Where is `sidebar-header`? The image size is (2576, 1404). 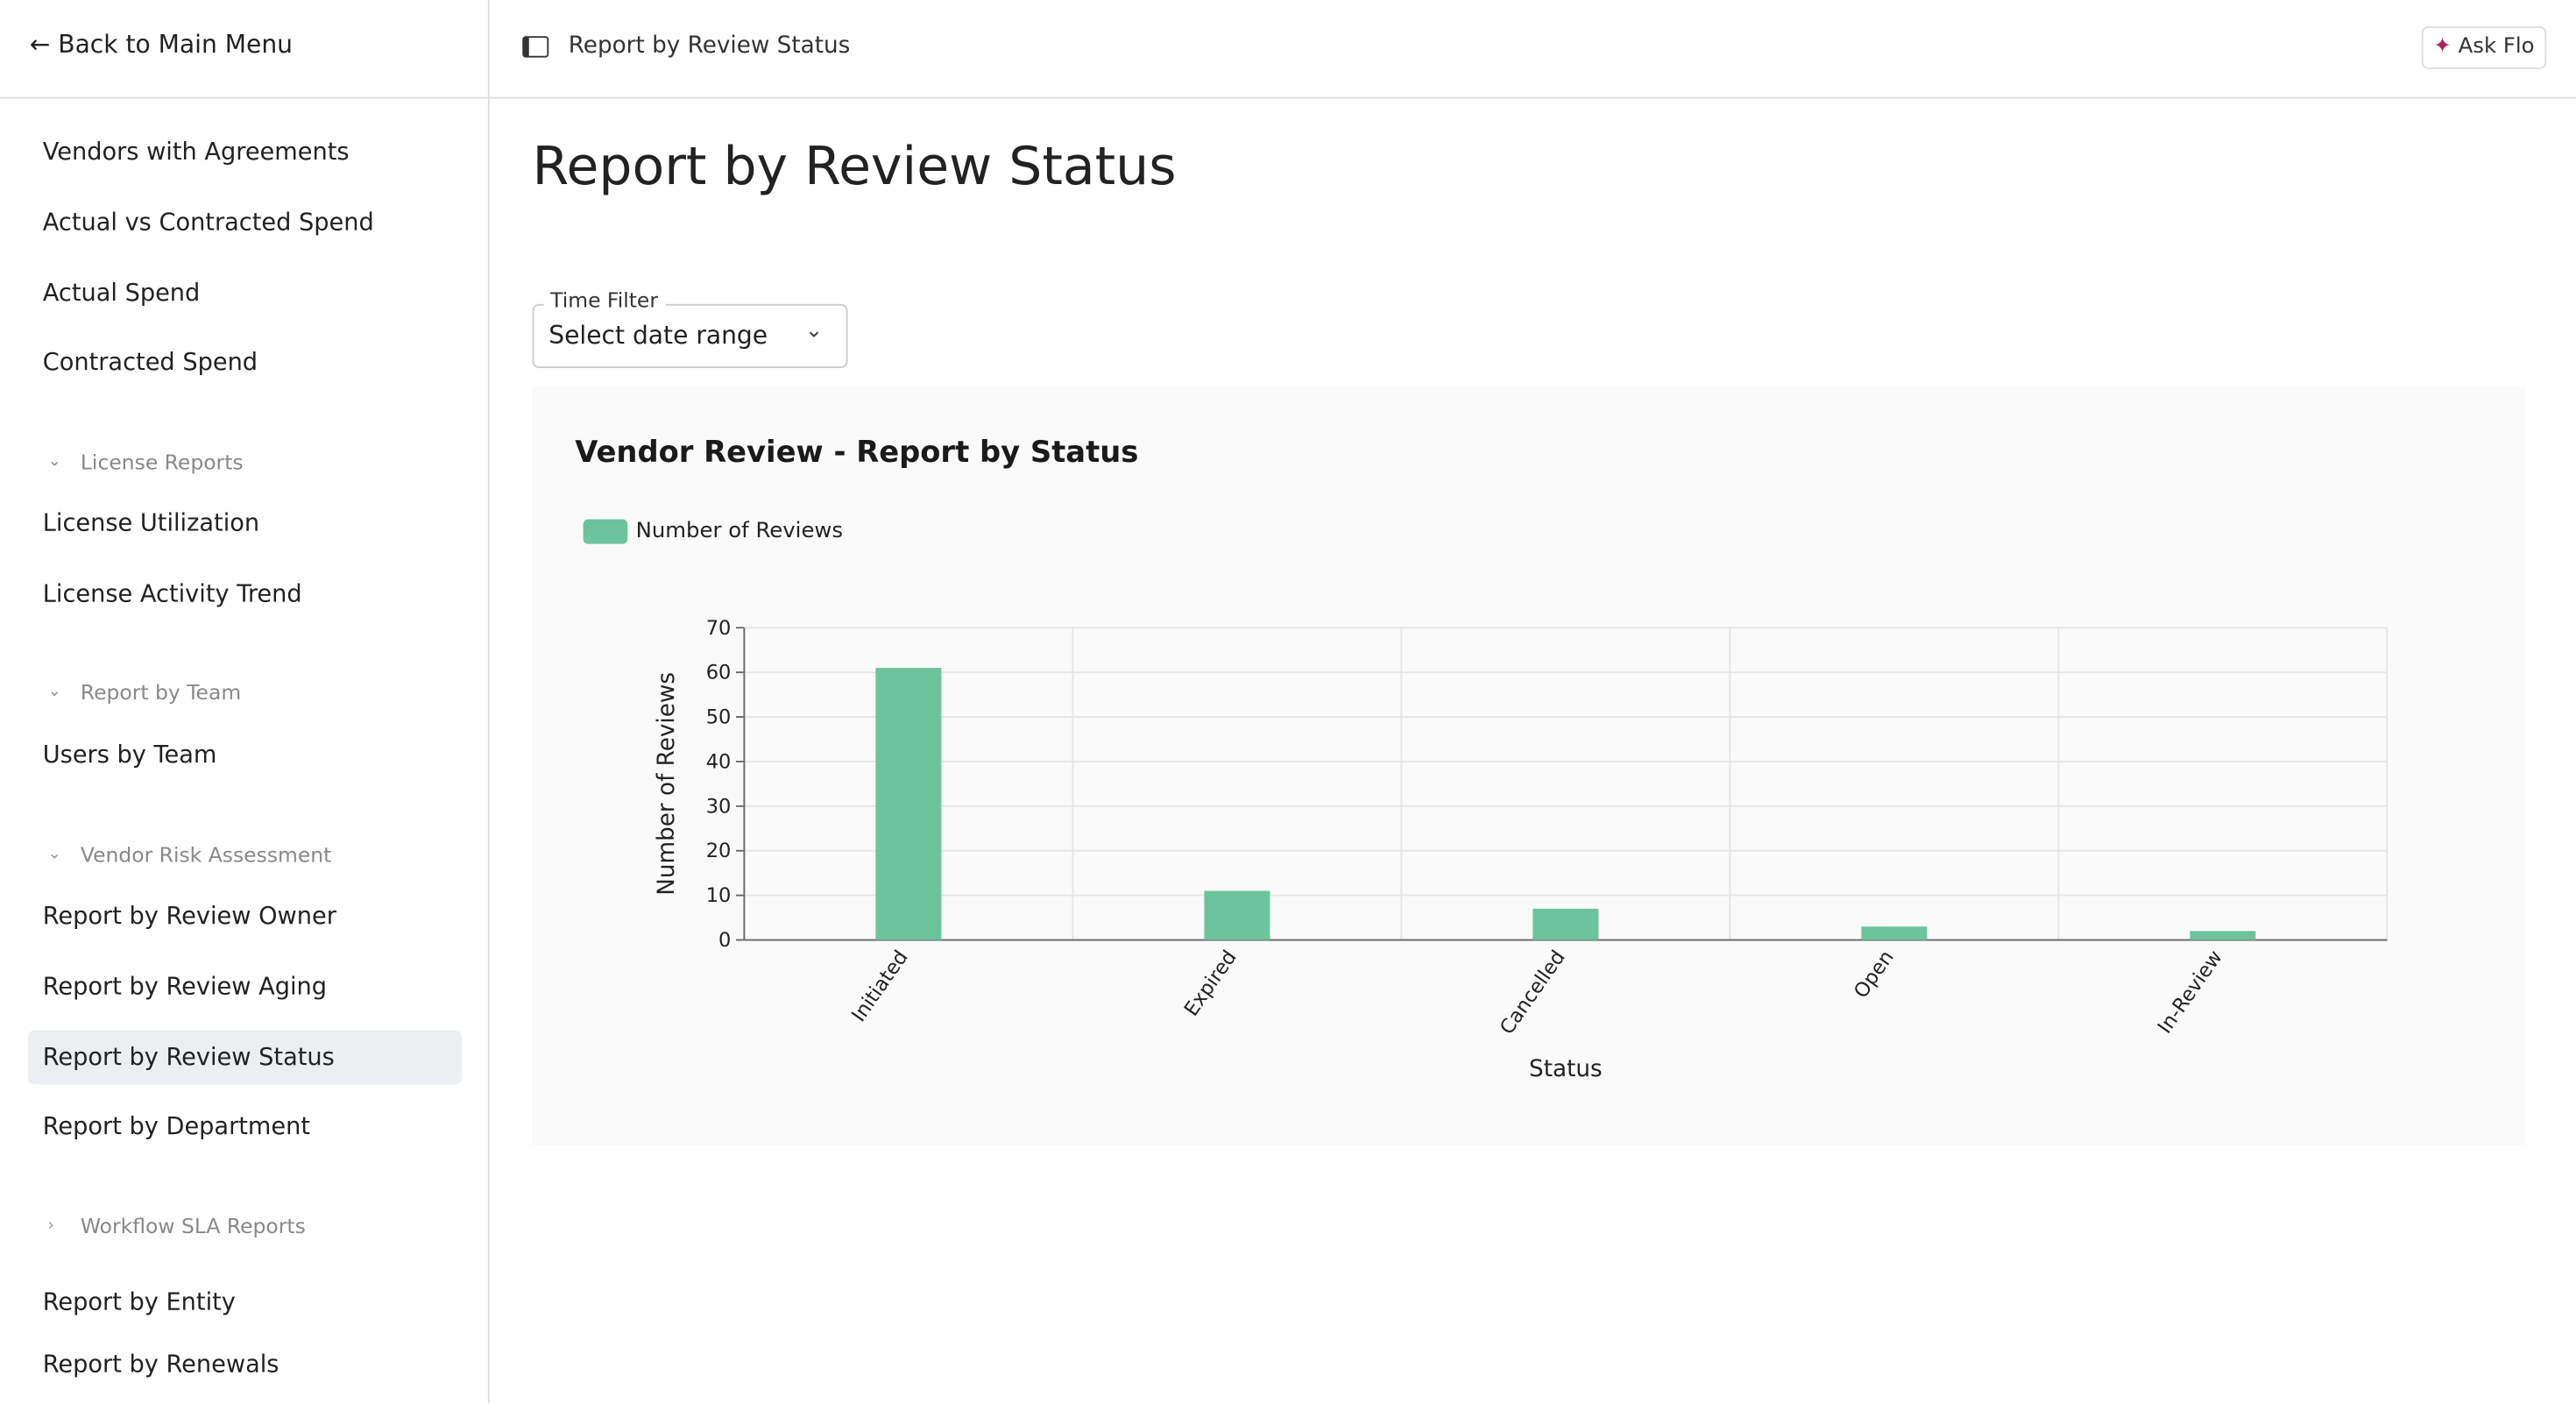 sidebar-header is located at coordinates (244, 49).